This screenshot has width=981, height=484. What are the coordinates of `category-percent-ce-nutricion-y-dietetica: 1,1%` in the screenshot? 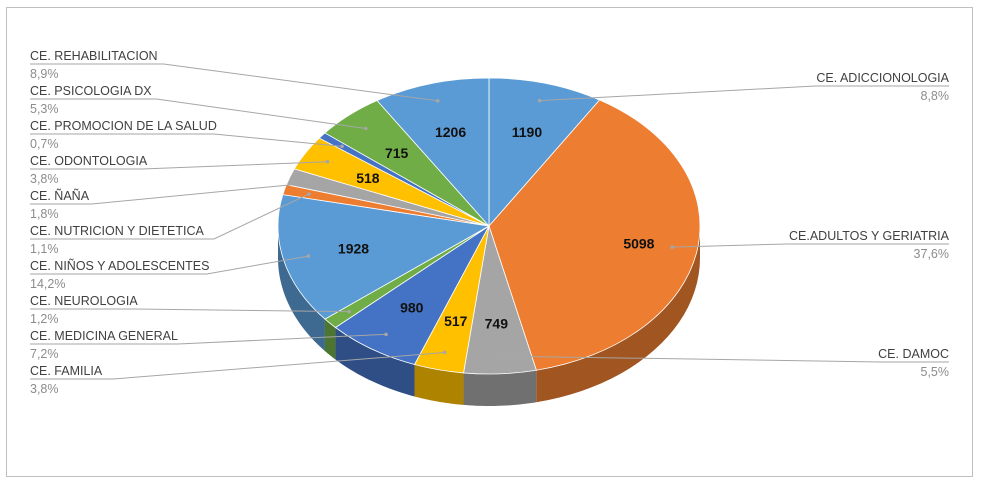 It's located at (44, 249).